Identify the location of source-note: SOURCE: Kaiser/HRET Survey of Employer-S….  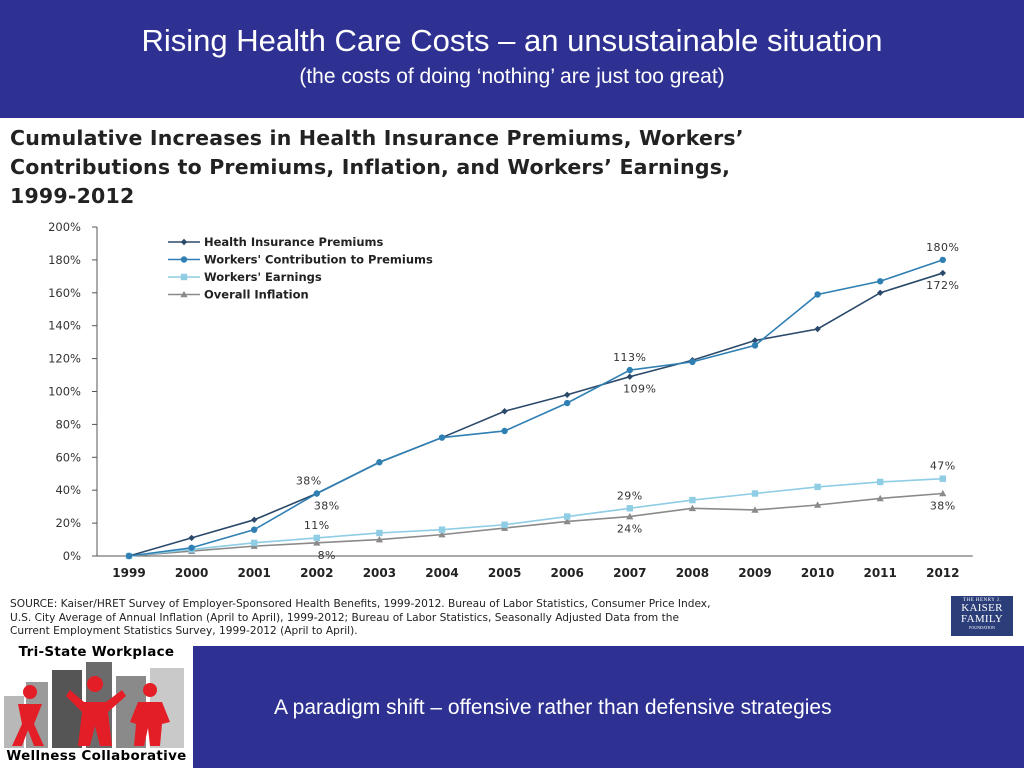
(465, 618).